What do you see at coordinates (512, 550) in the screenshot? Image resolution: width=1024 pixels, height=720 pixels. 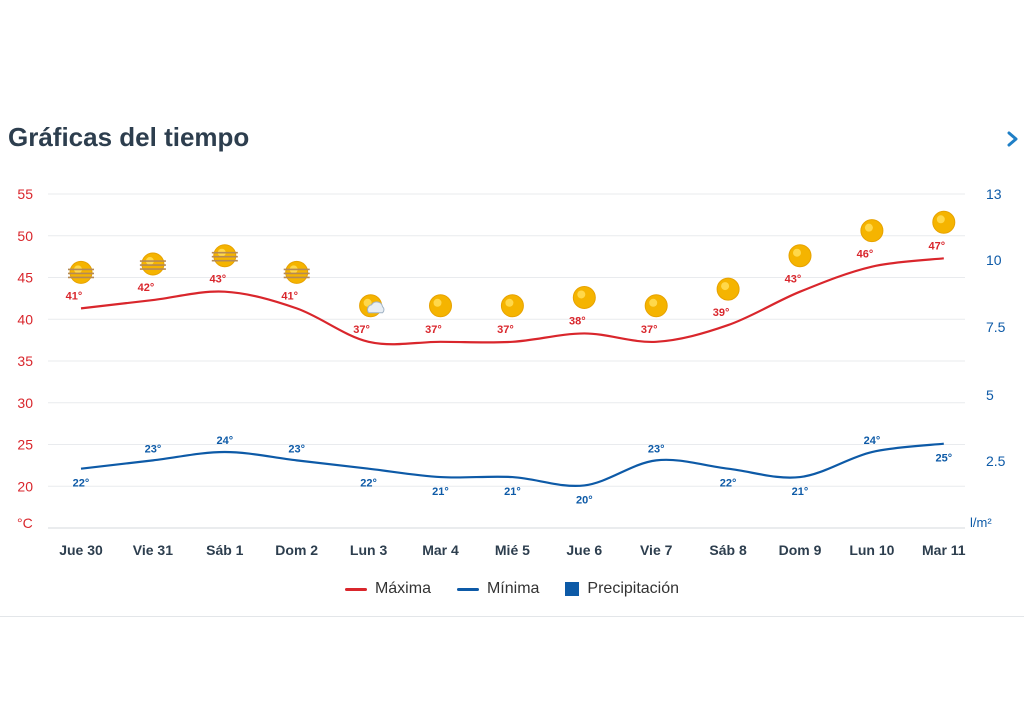 I see `x-tick-label: Mié 5` at bounding box center [512, 550].